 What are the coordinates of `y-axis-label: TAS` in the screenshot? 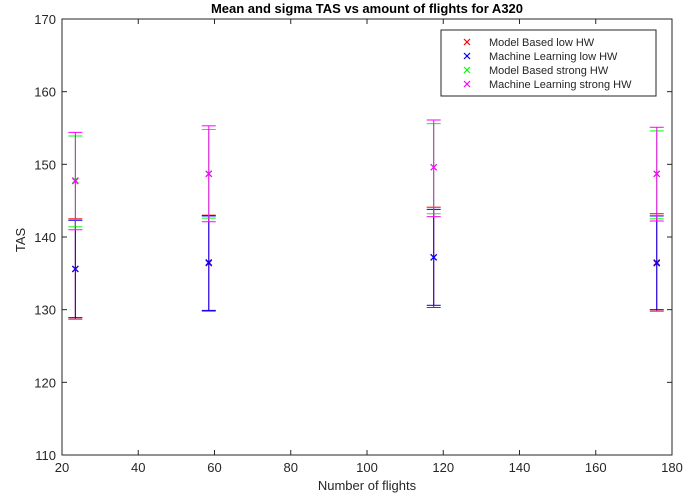 It's located at (20, 240).